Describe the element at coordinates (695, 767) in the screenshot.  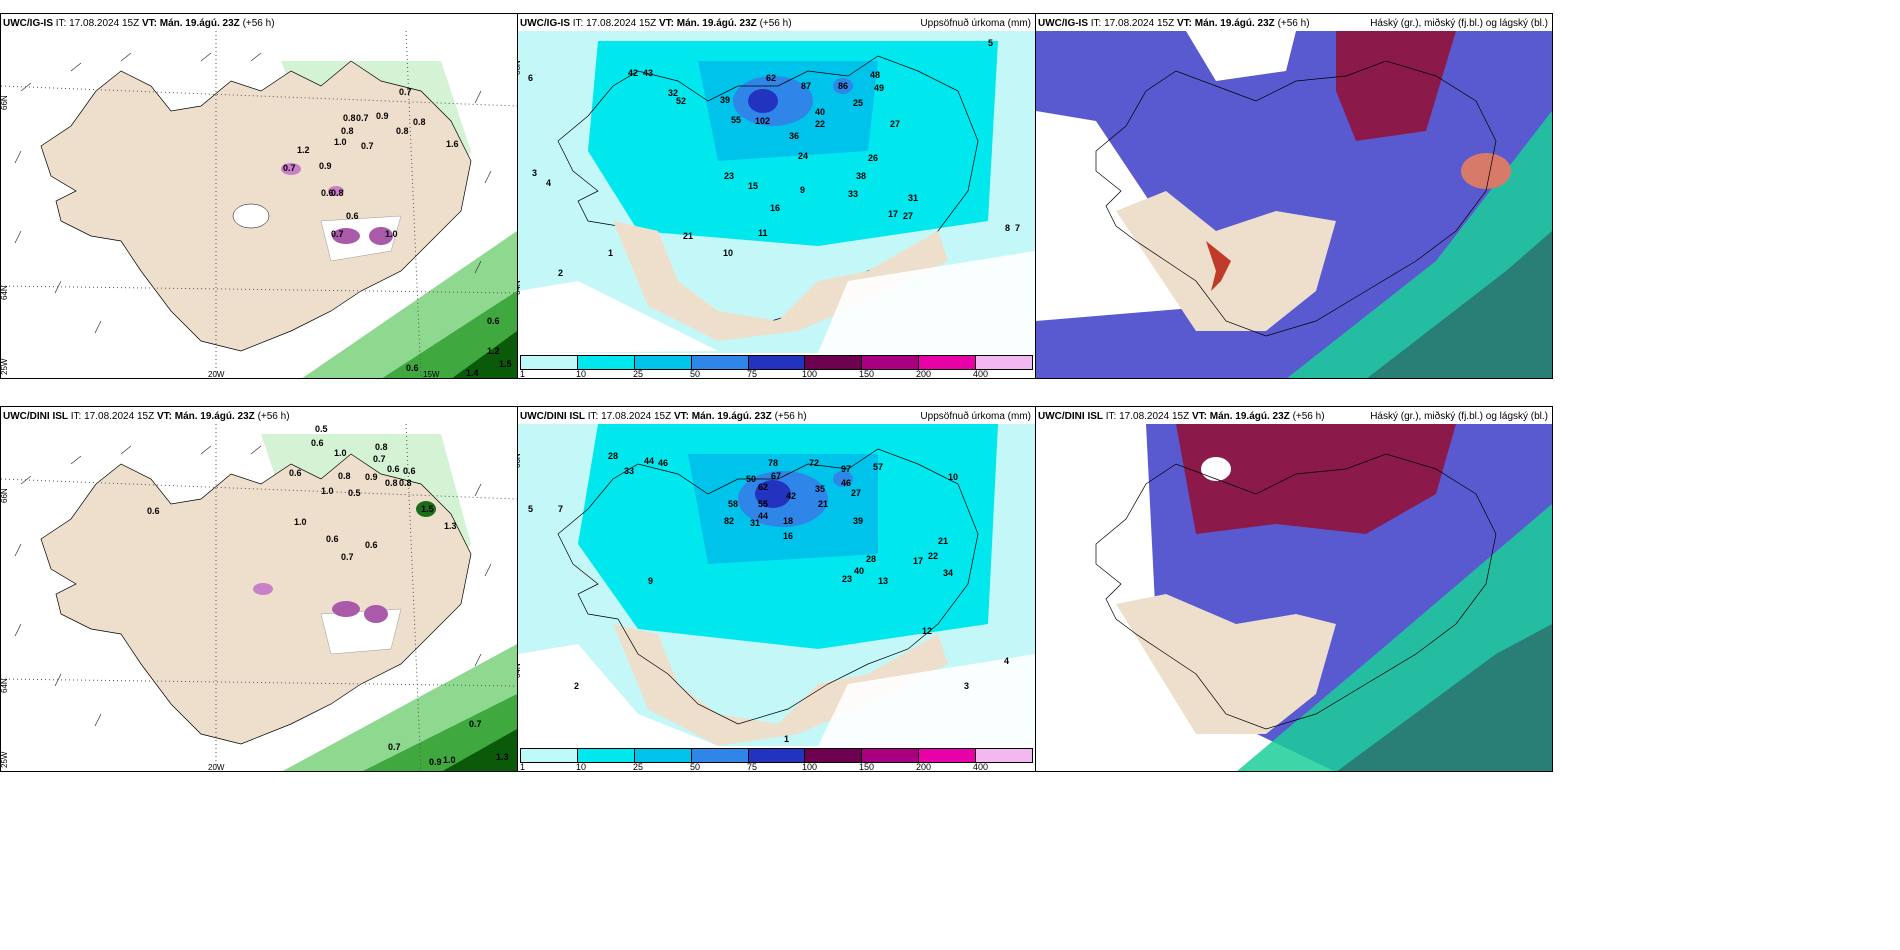
I see `colorbar-tick: 50` at that location.